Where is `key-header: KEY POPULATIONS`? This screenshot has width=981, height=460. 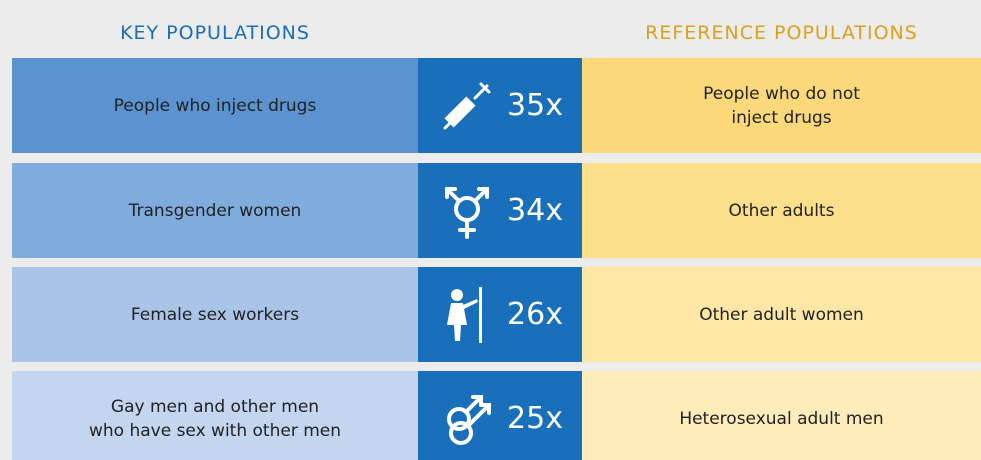
key-header: KEY POPULATIONS is located at coordinates (215, 33).